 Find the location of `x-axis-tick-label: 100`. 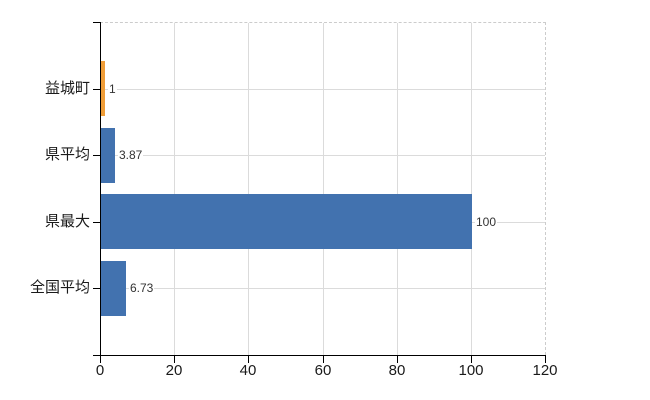

x-axis-tick-label: 100 is located at coordinates (471, 370).